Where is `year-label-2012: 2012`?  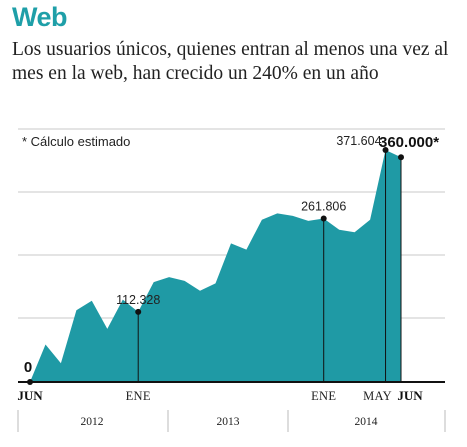 year-label-2012: 2012 is located at coordinates (92, 422).